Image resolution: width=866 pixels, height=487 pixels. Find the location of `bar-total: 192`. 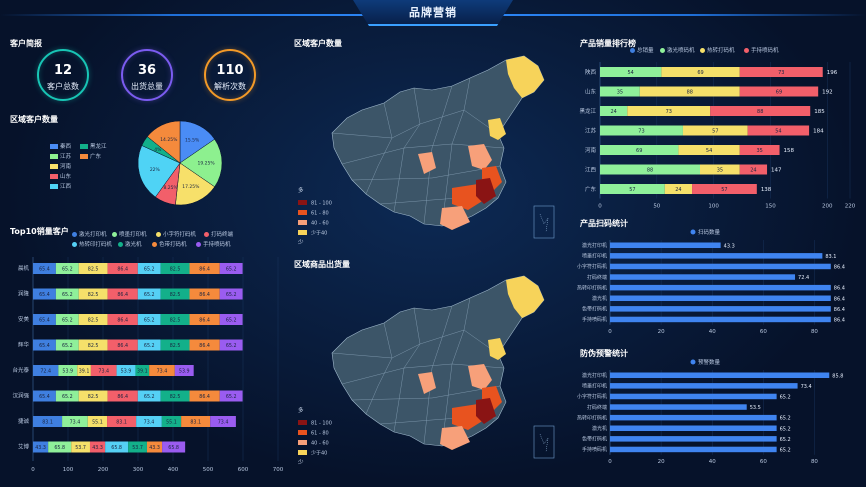

bar-total: 192 is located at coordinates (827, 93).